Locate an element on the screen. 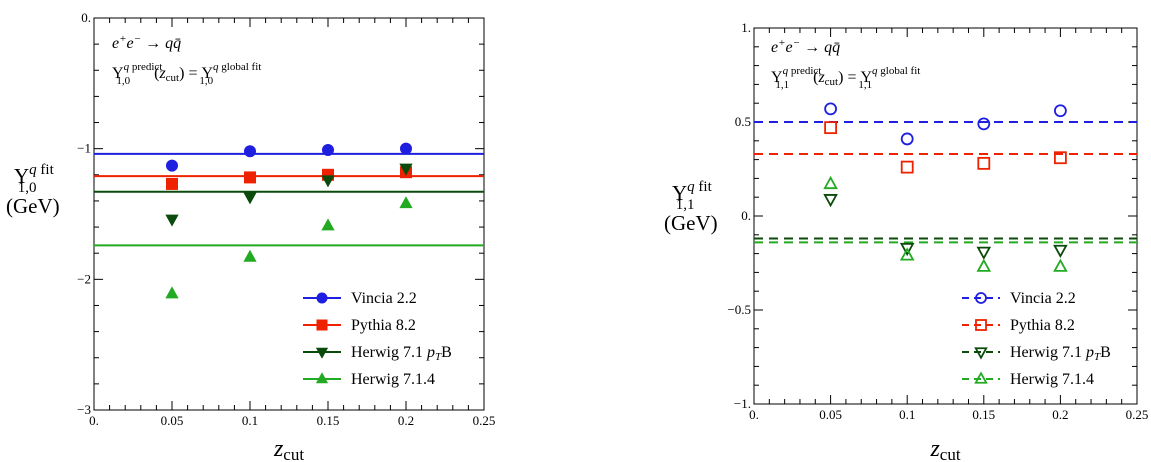 The image size is (1151, 462). y-axis-label: Υq fit 1,0 is located at coordinates (34, 179).